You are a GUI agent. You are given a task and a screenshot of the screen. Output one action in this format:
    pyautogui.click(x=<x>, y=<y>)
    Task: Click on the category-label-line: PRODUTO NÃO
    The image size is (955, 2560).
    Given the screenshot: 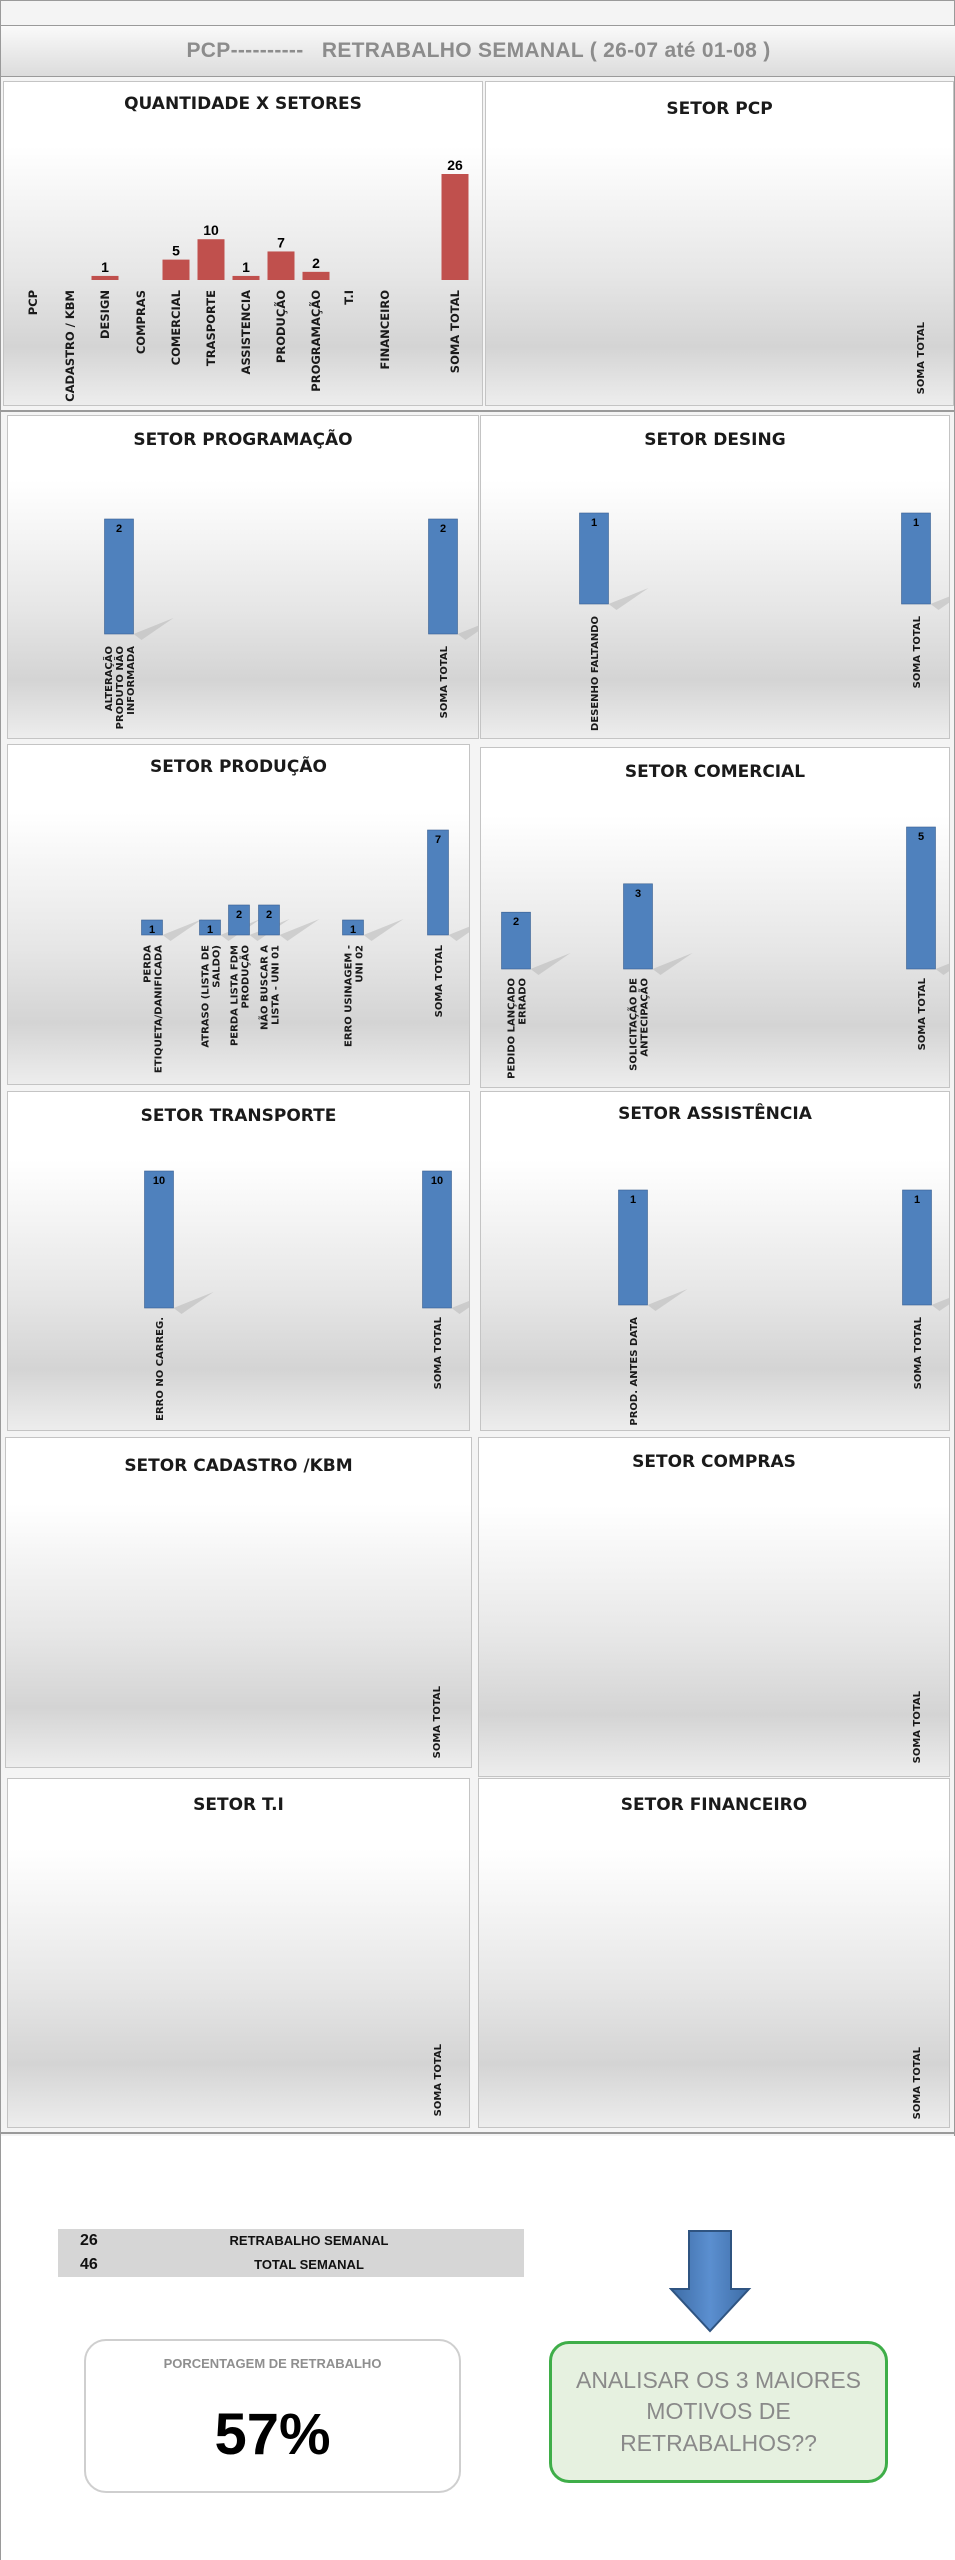 What is the action you would take?
    pyautogui.click(x=119, y=687)
    